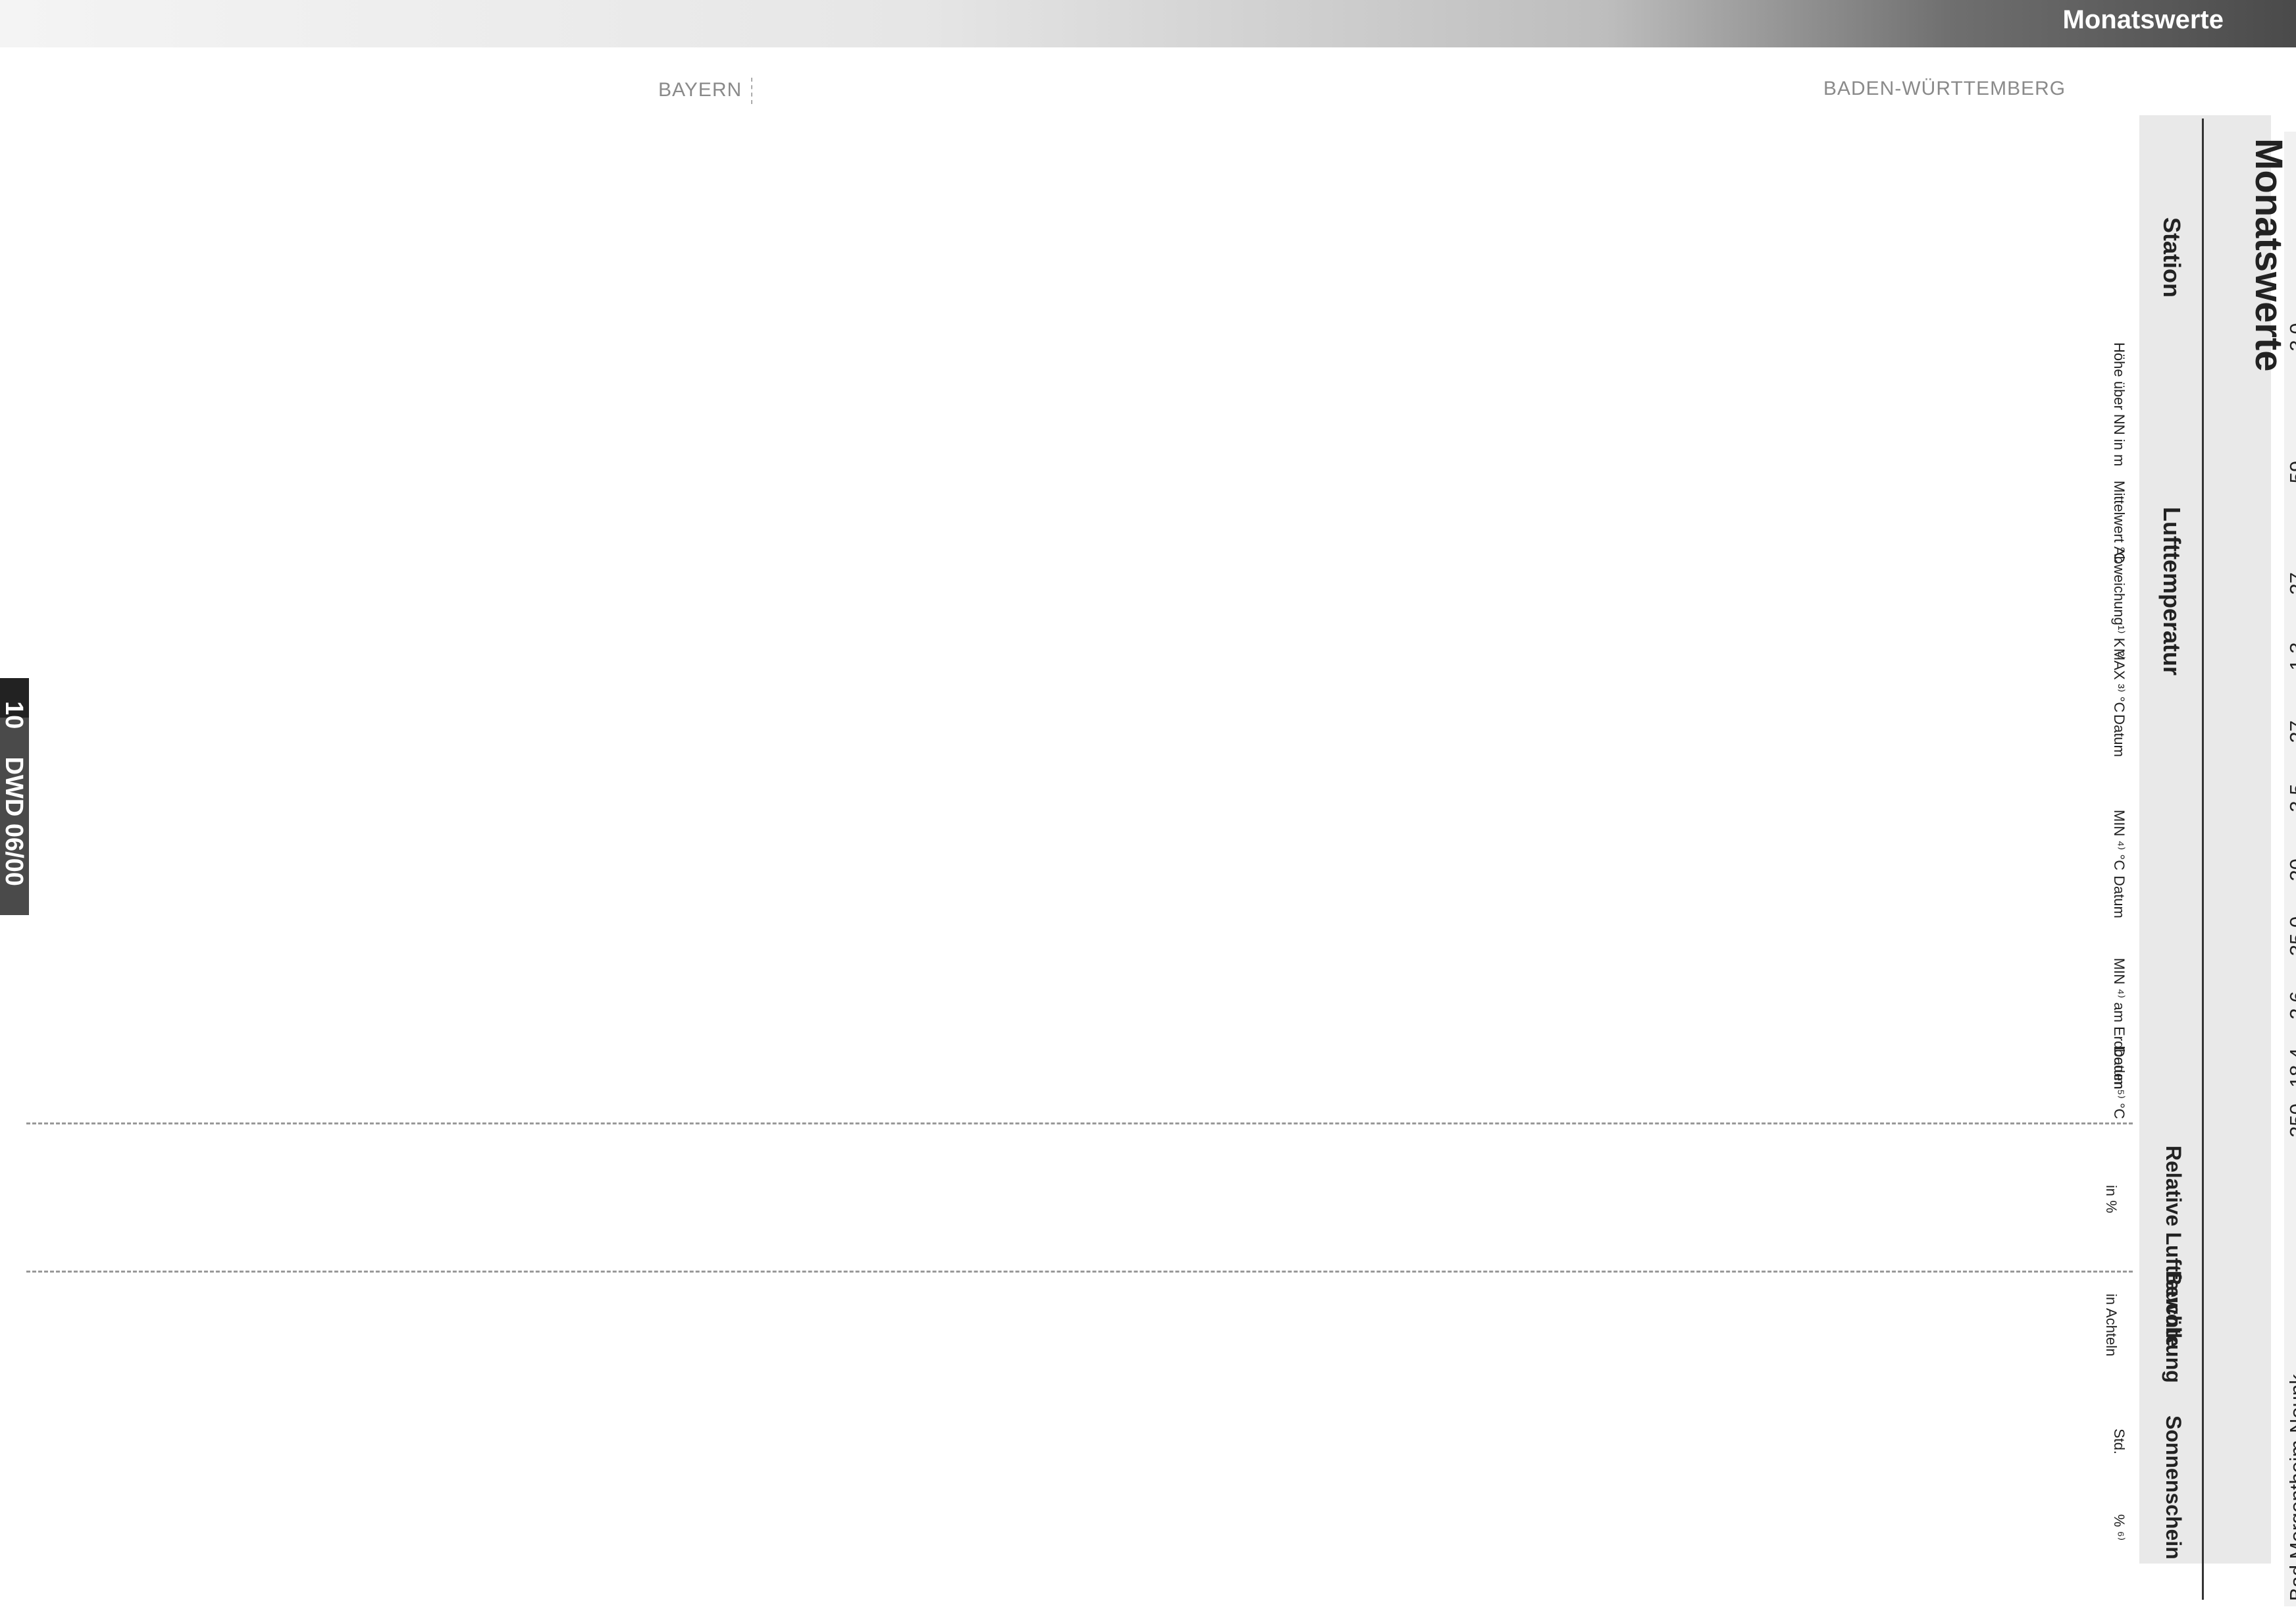  What do you see at coordinates (2290, 936) in the screenshot?
I see `cell-max: 35.0` at bounding box center [2290, 936].